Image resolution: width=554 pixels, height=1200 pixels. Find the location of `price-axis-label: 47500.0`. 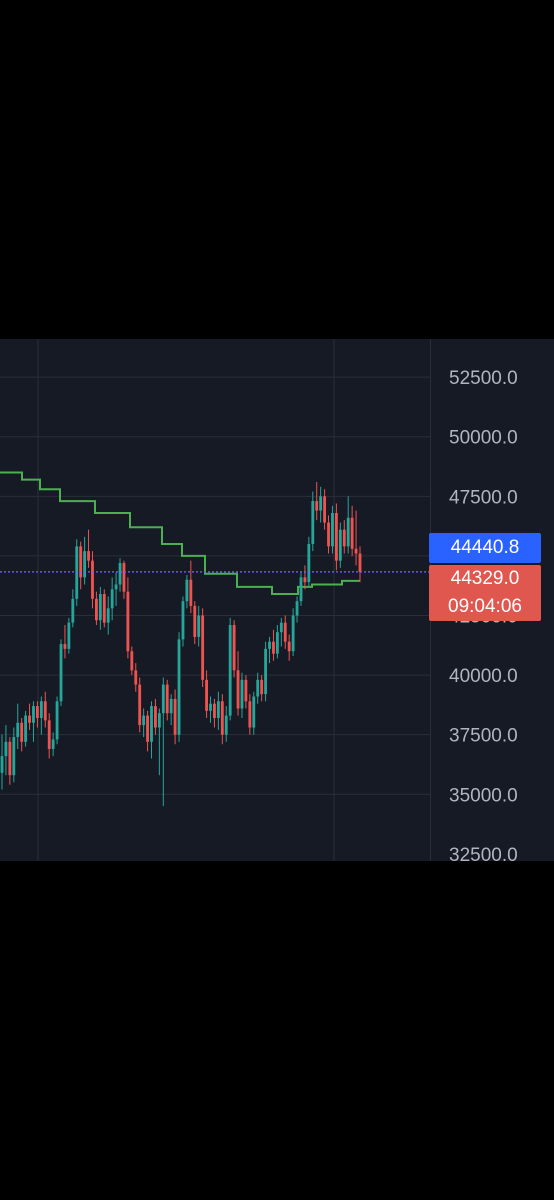

price-axis-label: 47500.0 is located at coordinates (483, 497).